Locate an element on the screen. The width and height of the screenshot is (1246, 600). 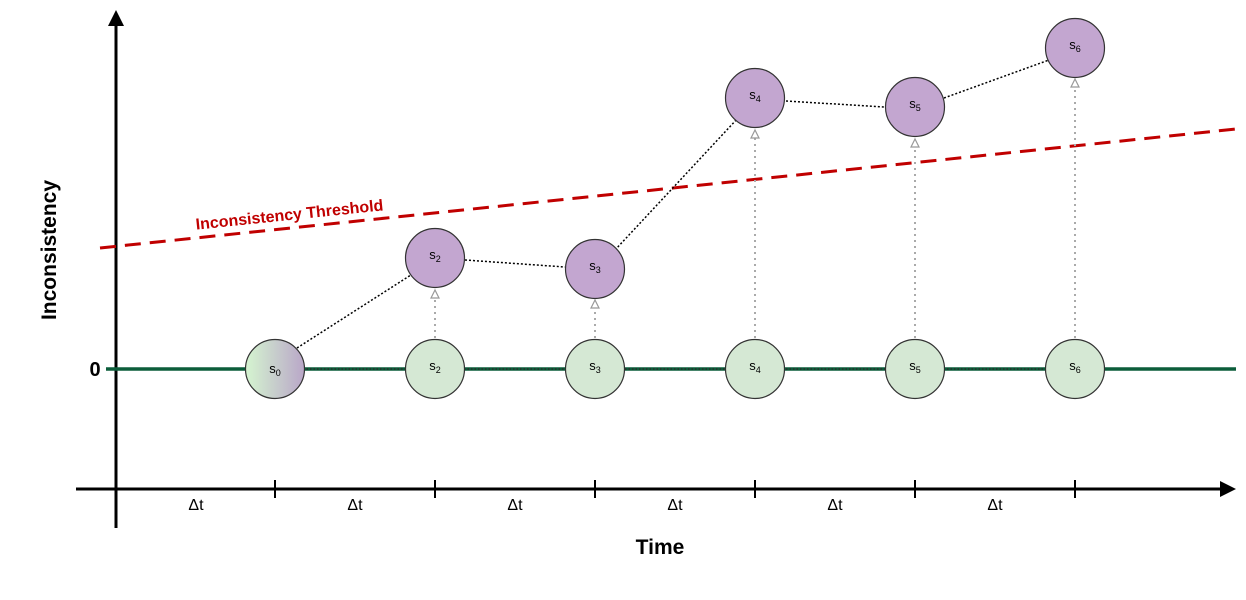
node-subscript: 0 is located at coordinates (278, 373).